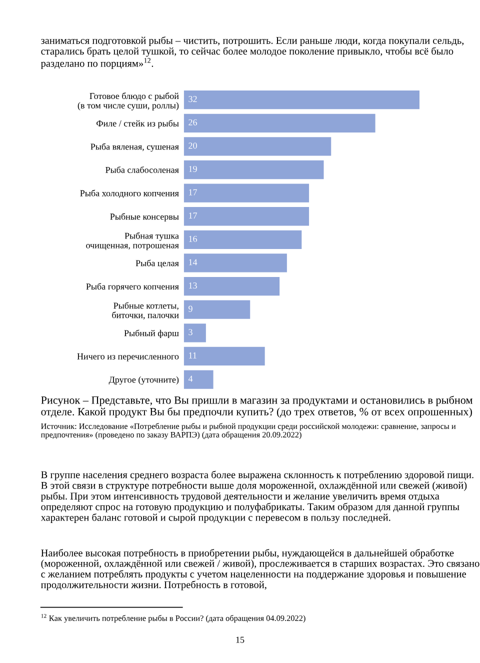  I want to click on text: В группе населения среднего возраста более выражена склонность к потреблению здоровой пищи. В этой связи в структуре потребности выше доля мороженной, охлаждённой или свежей (живой) рыбы. При этом интенсивность трудовой деятельности и желание увеличить время отдыха определяют спрос на готовую продукцию и полуфабрикаты. Таким образом для данной группы характерен баланс готовой и сырой продукции с перевесом в пользу последней., so click(257, 497).